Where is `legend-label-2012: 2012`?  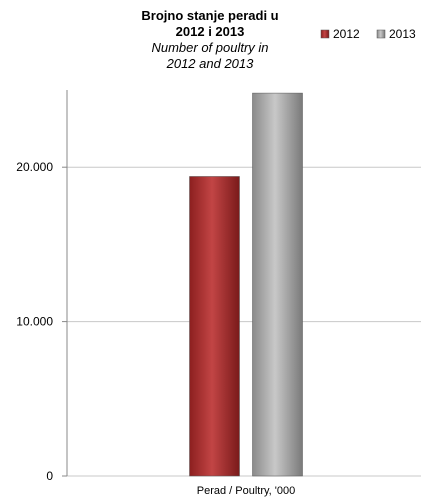
legend-label-2012: 2012 is located at coordinates (346, 34).